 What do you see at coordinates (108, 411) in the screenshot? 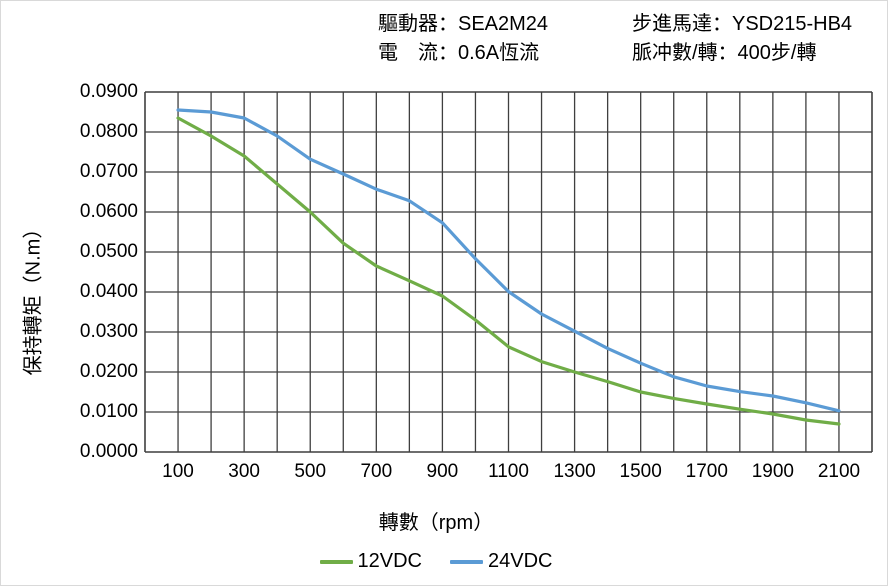
I see `y-tick-label: 0.0100` at bounding box center [108, 411].